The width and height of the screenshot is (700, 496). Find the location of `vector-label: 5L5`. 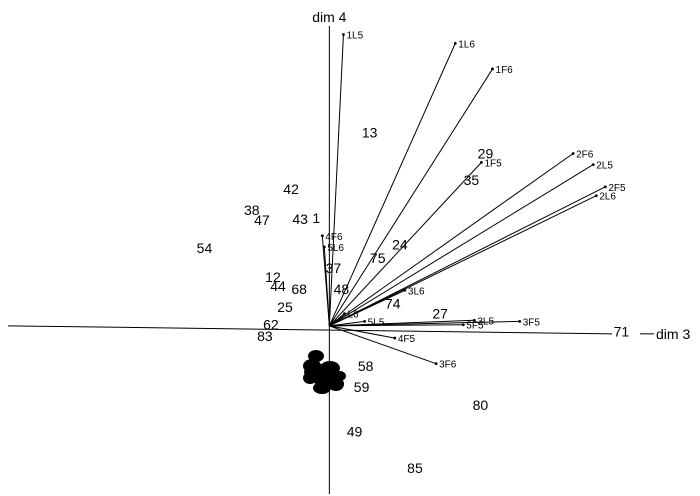

vector-label: 5L5 is located at coordinates (376, 322).